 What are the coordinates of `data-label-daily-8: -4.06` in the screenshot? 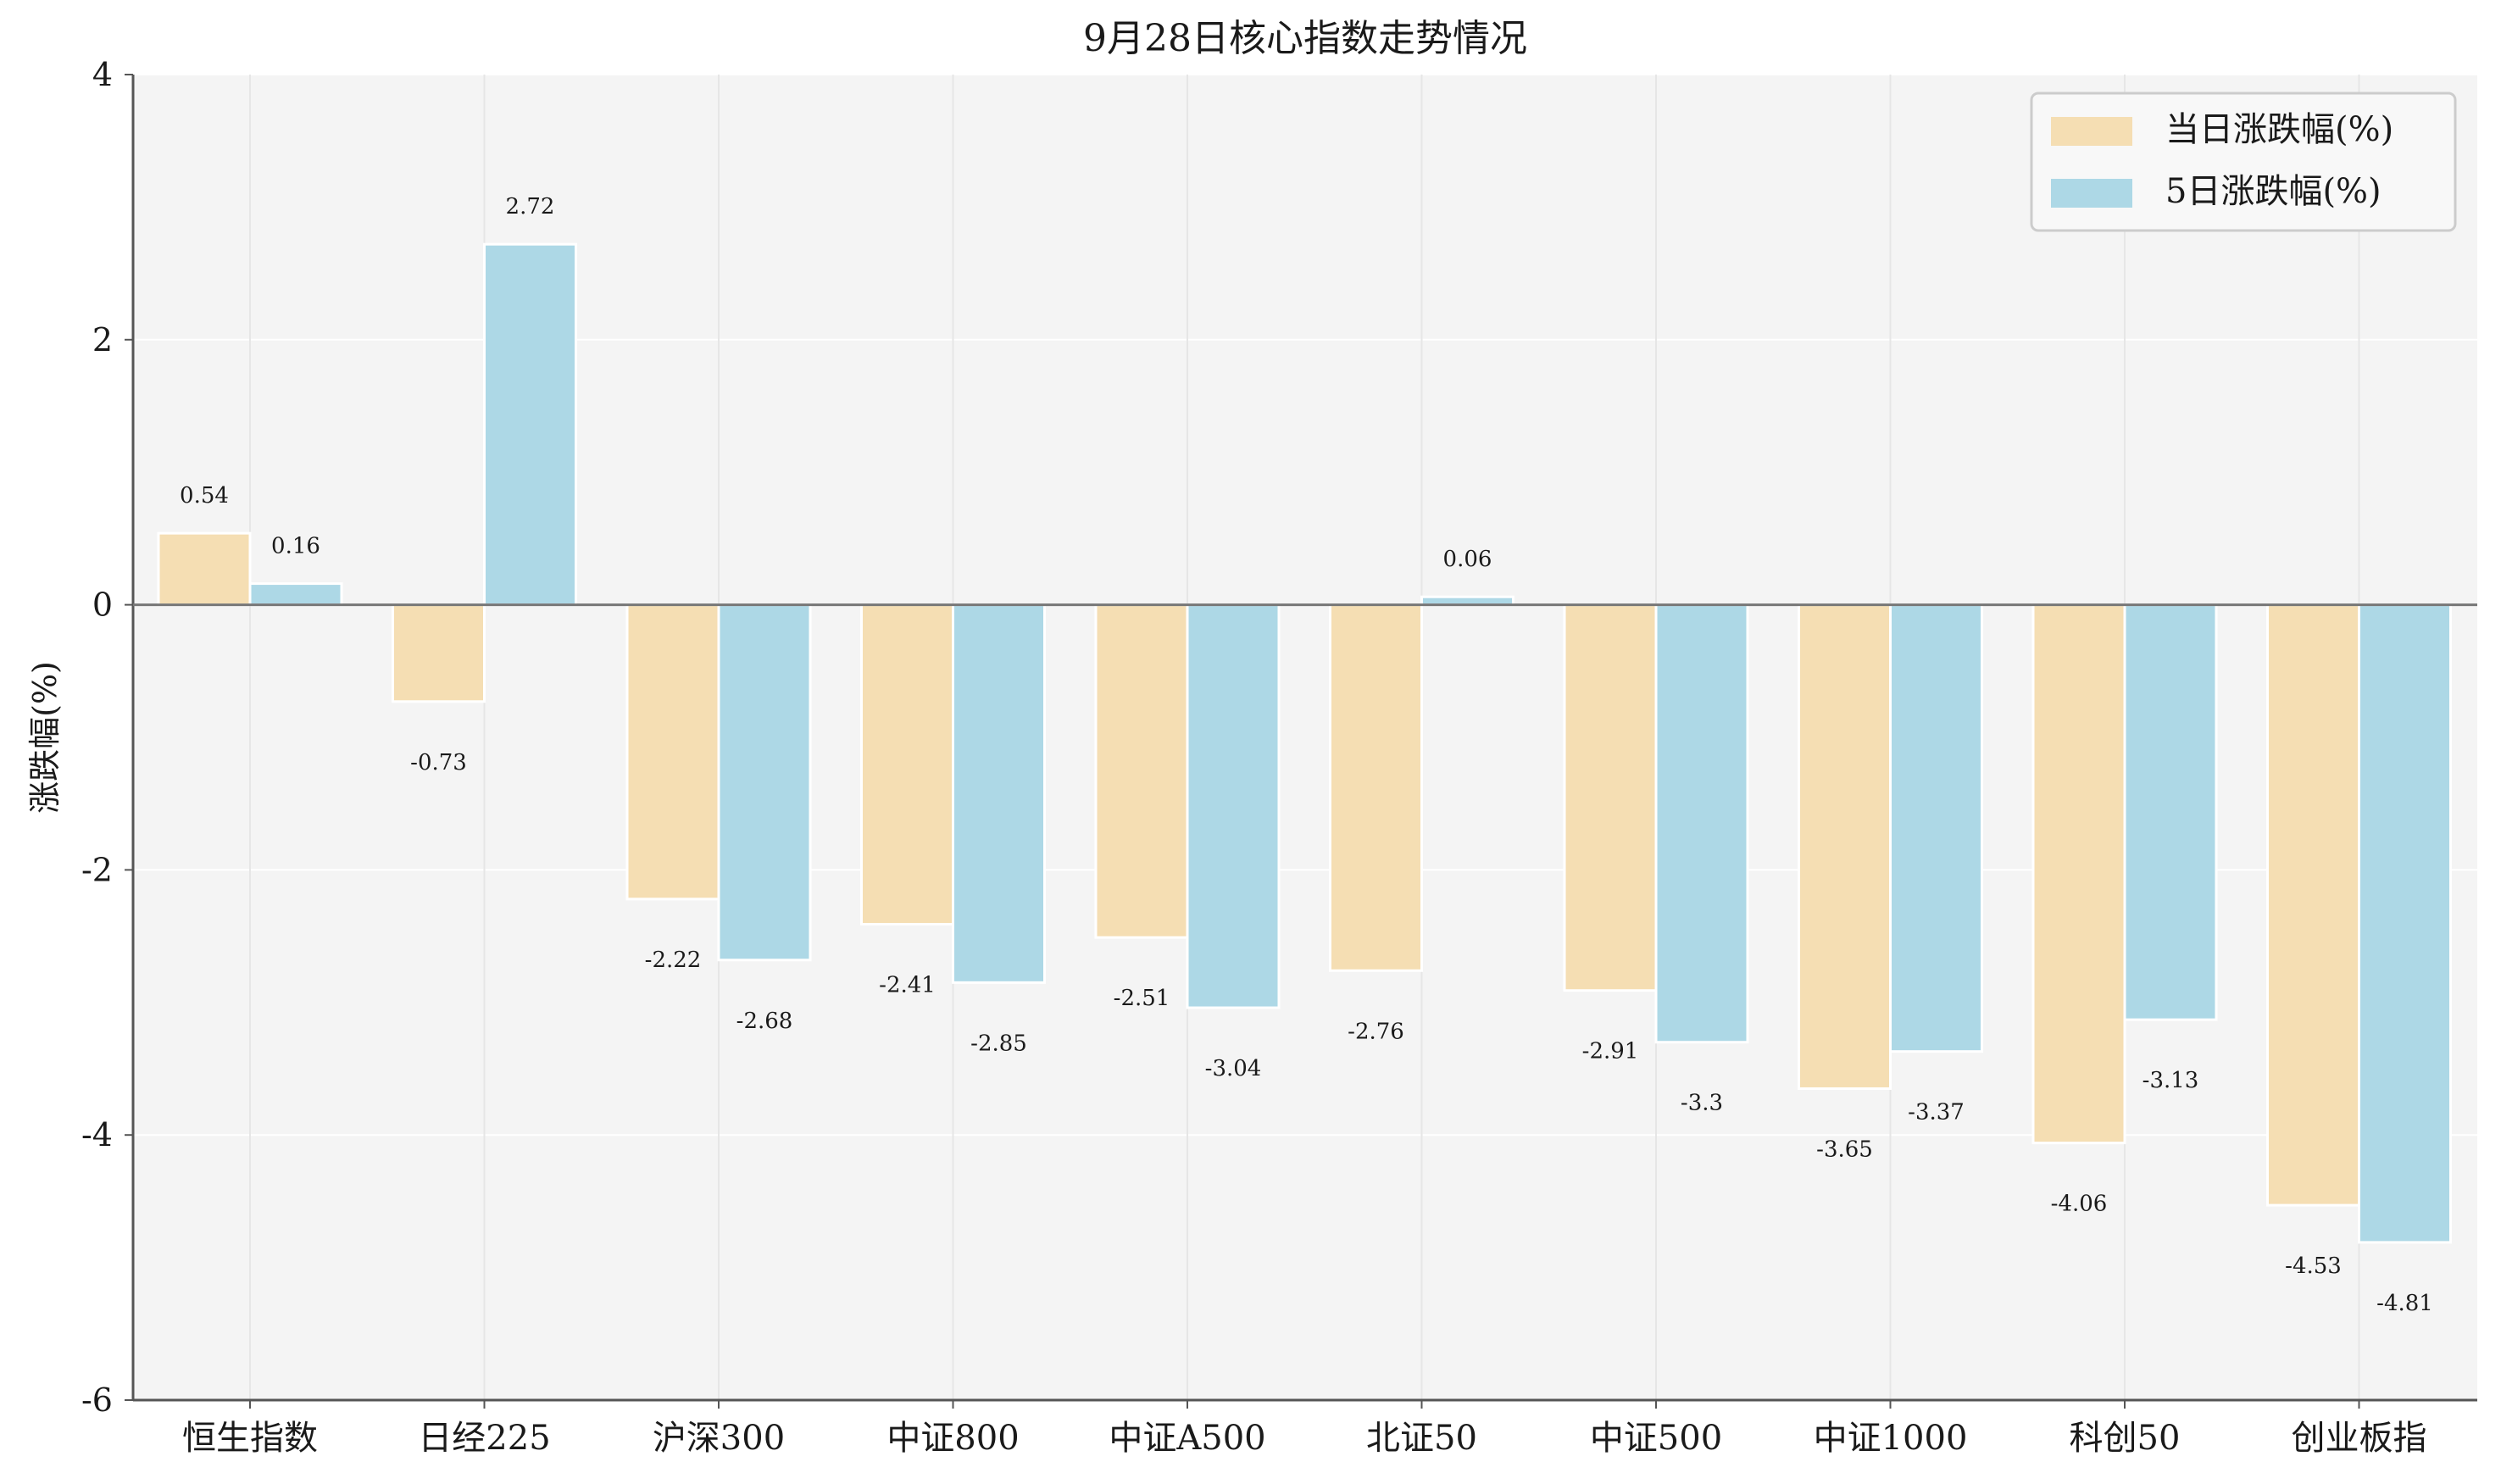 It's located at (2079, 1204).